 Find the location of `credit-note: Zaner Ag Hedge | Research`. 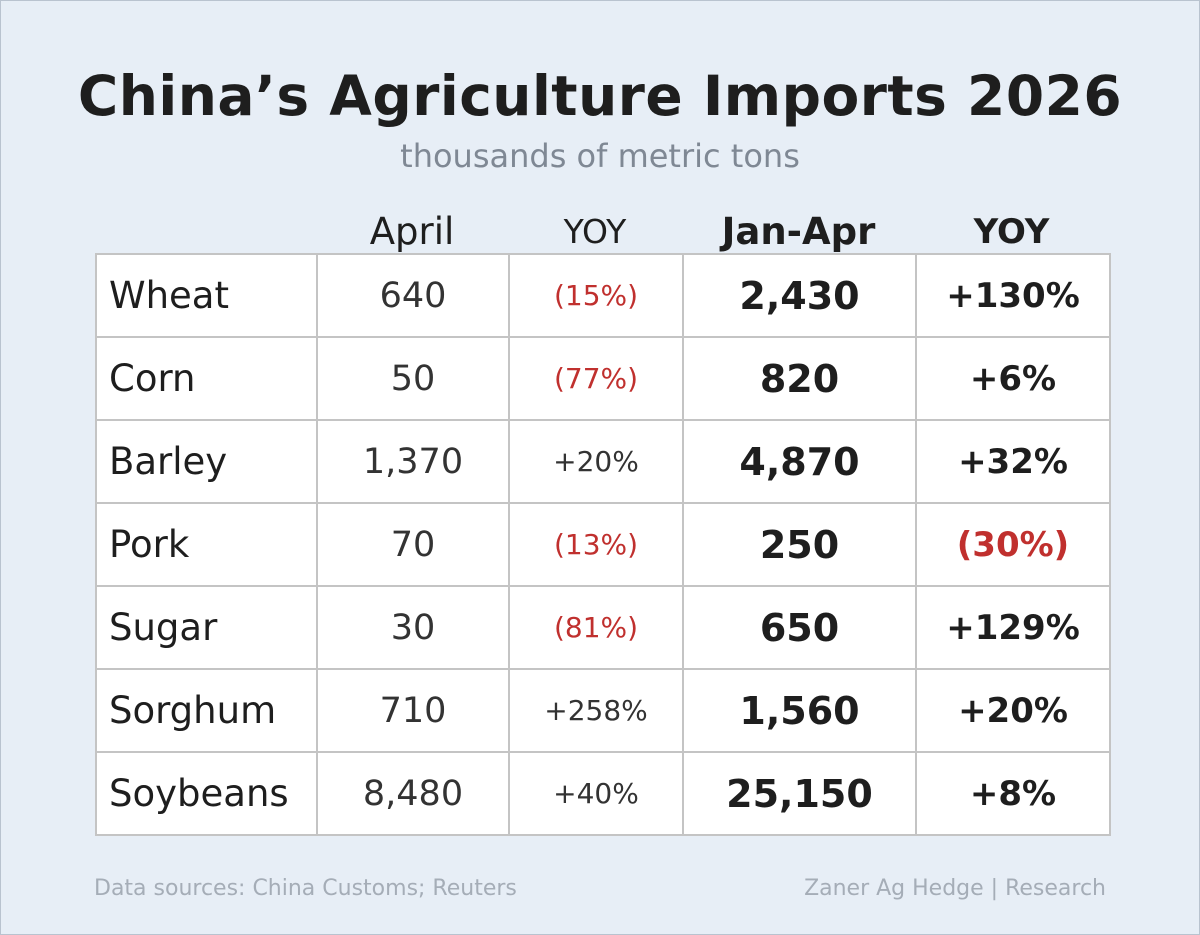

credit-note: Zaner Ag Hedge | Research is located at coordinates (955, 888).